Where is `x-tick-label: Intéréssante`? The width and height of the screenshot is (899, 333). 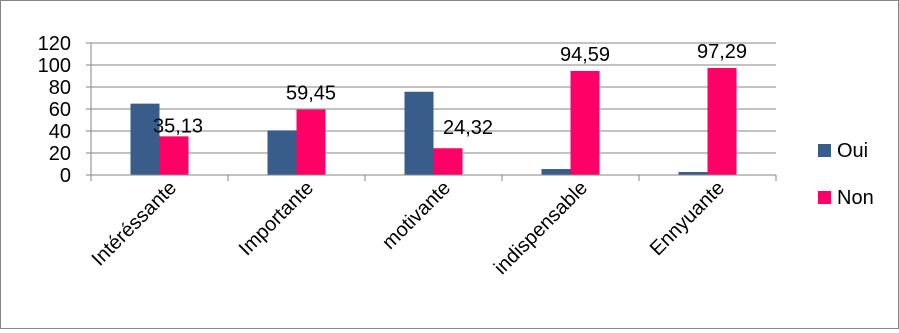 x-tick-label: Intéréssante is located at coordinates (134, 223).